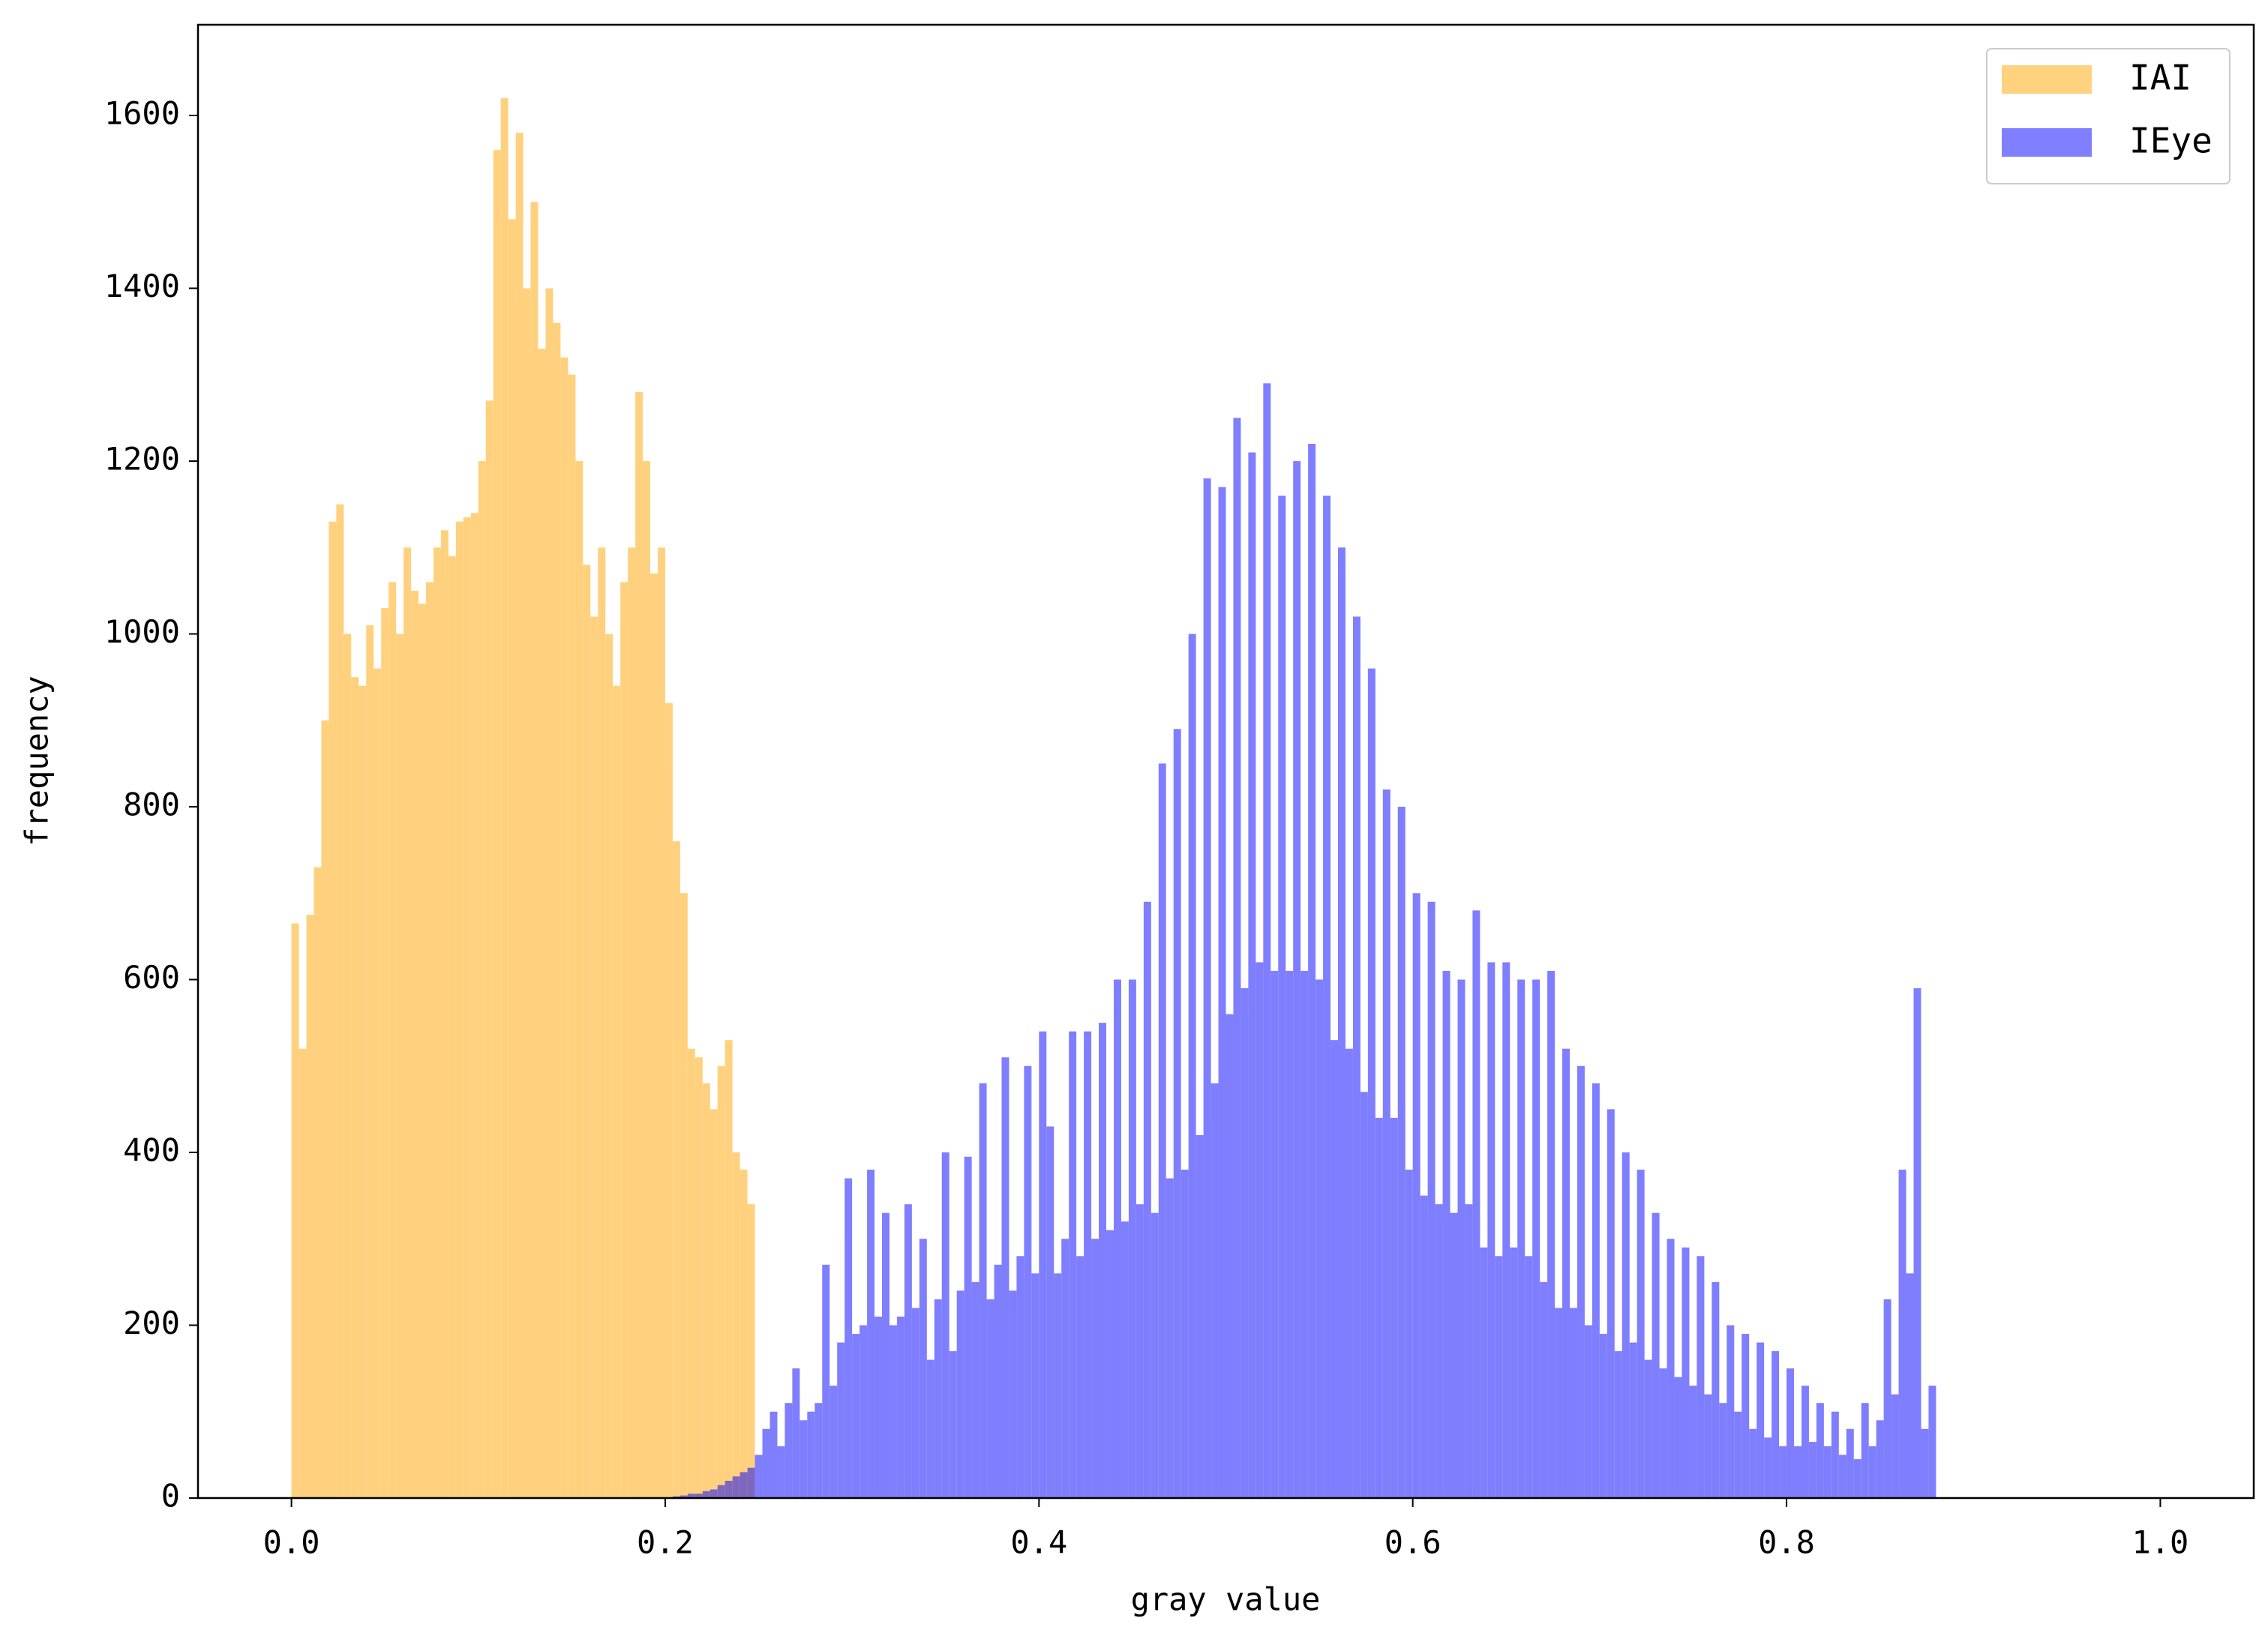 The height and width of the screenshot is (1636, 2268). What do you see at coordinates (1786, 1542) in the screenshot?
I see `x-tick-label: 0.8` at bounding box center [1786, 1542].